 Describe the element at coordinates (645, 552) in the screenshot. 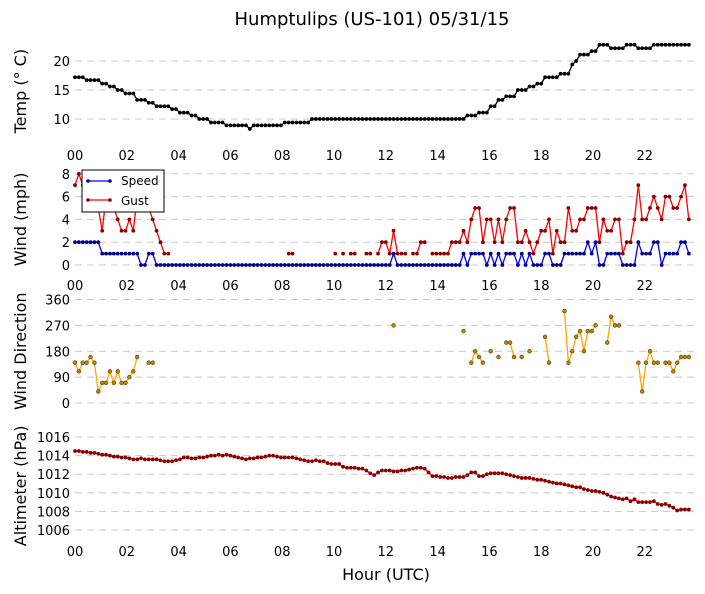

I see `x-tick-label: 22` at that location.